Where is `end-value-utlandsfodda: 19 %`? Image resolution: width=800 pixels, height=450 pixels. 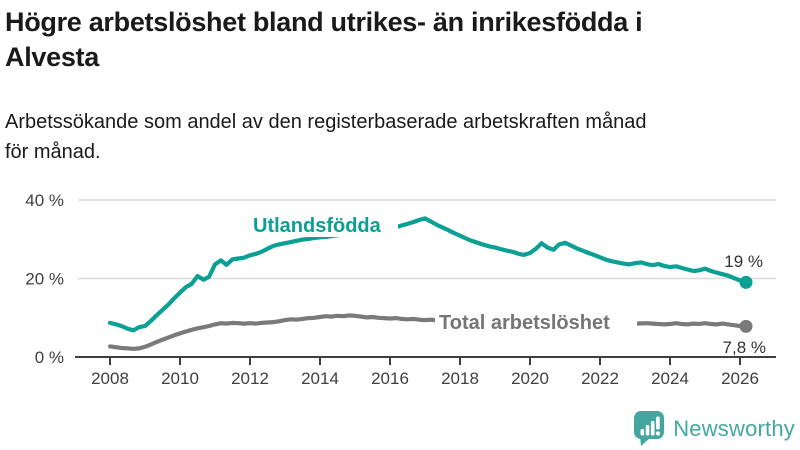 end-value-utlandsfodda: 19 % is located at coordinates (743, 261).